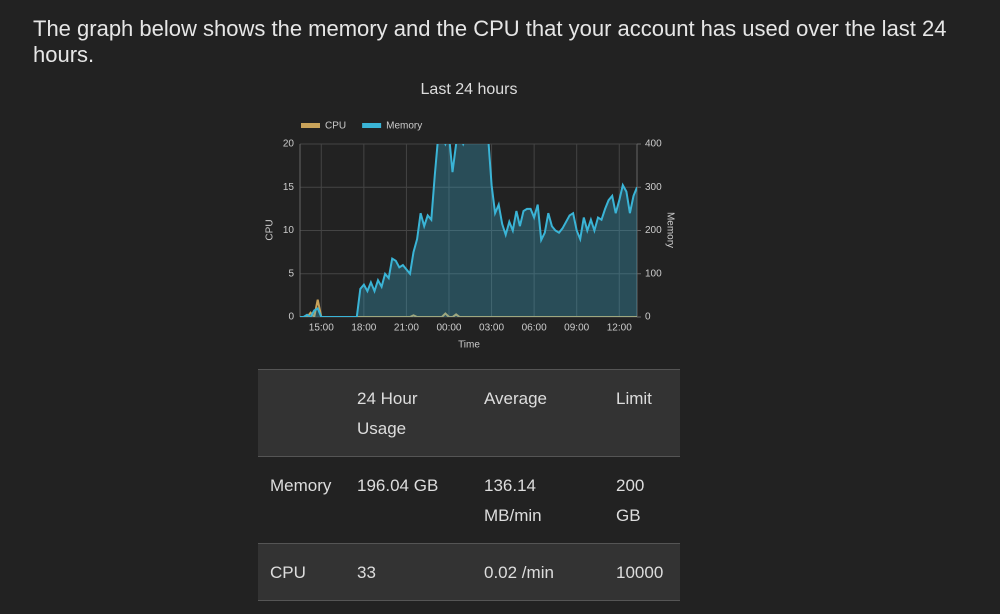  Describe the element at coordinates (642, 413) in the screenshot. I see `header-cell: Limit` at that location.